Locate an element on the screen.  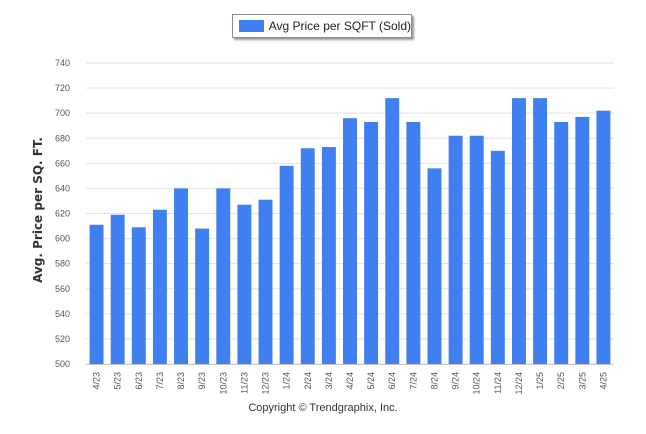
x-tick-label: 3/24 is located at coordinates (329, 381).